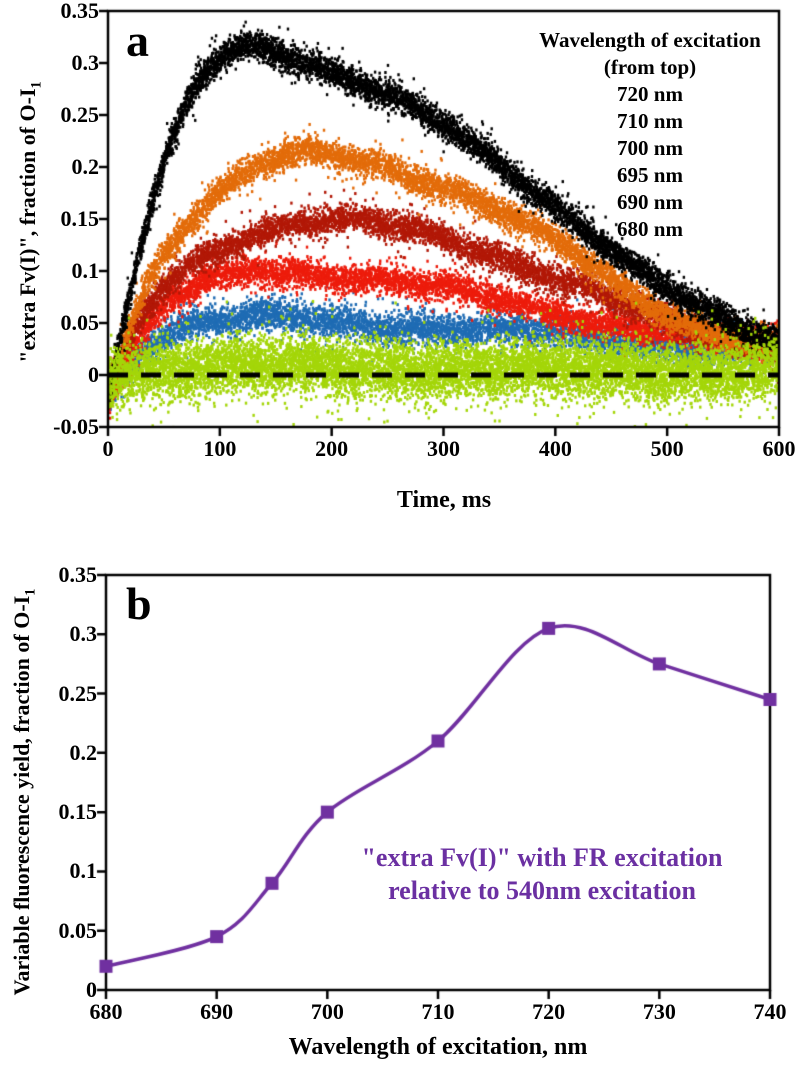 The image size is (800, 1076). Describe the element at coordinates (443, 448) in the screenshot. I see `panel-a-x-tick-label: 300` at that location.